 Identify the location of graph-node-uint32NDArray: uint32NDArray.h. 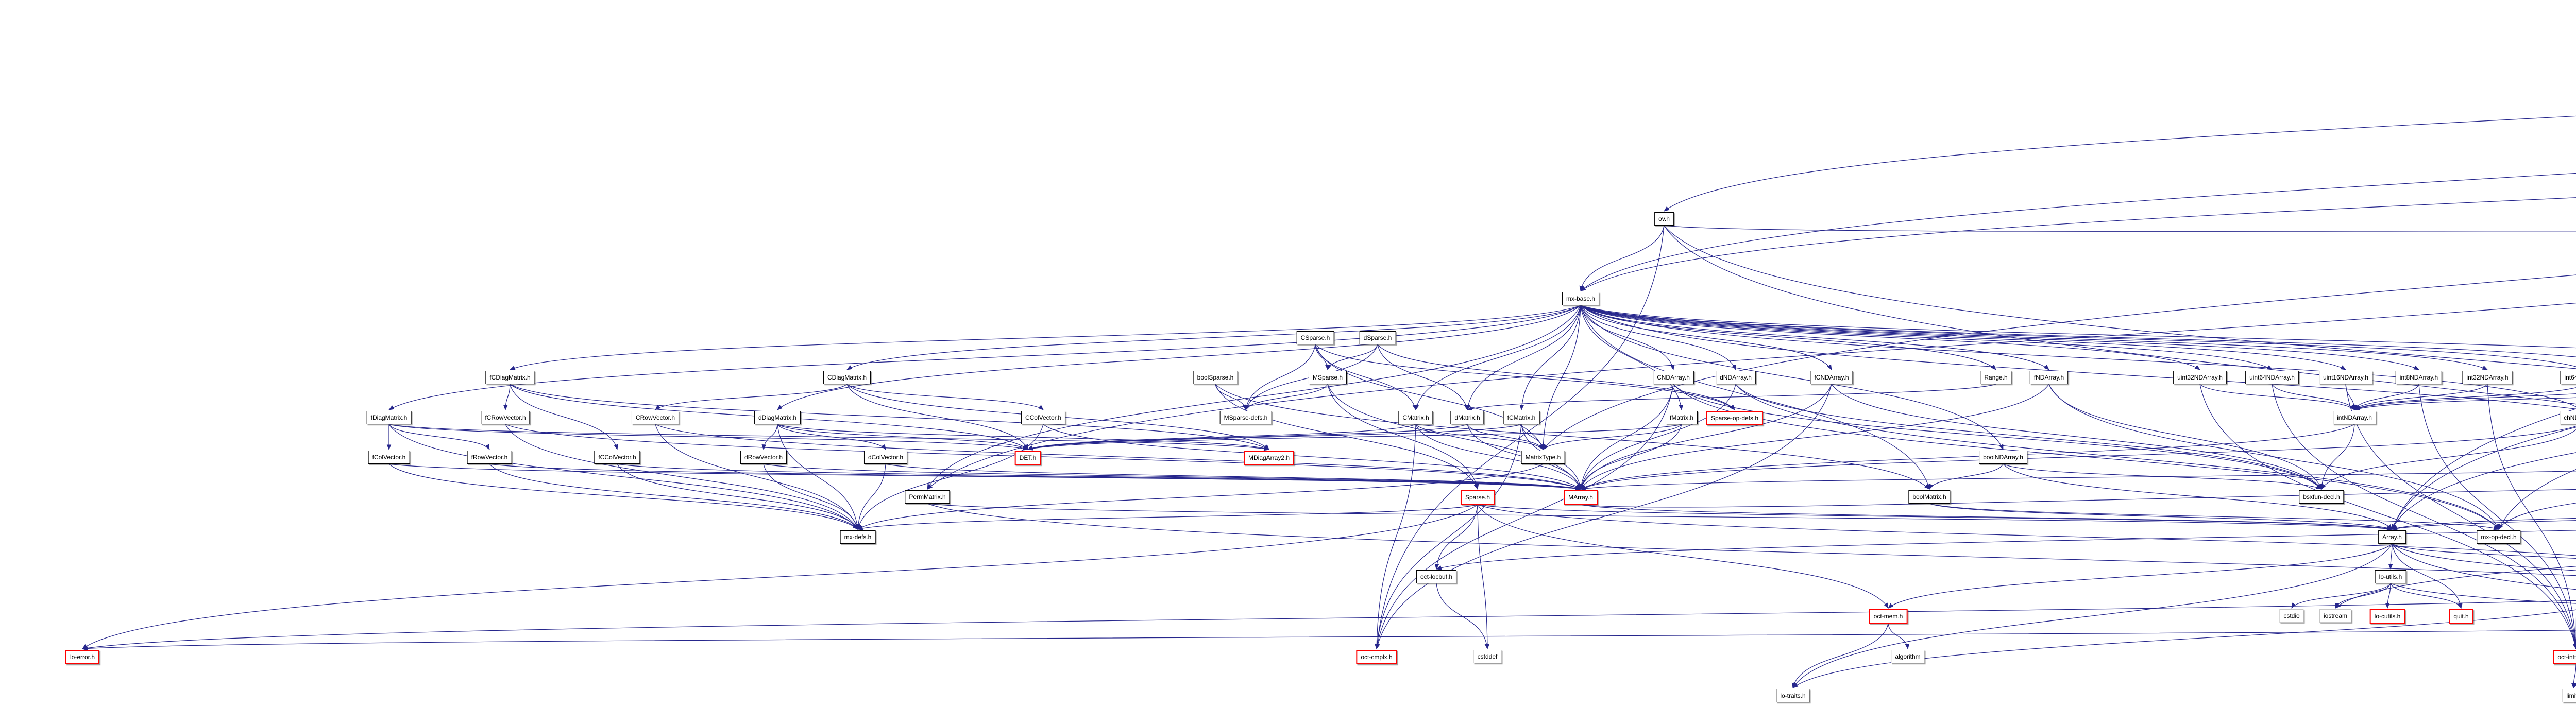
(2200, 378).